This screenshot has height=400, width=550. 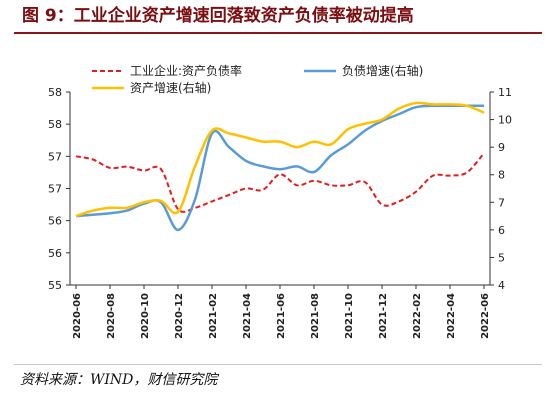 What do you see at coordinates (501, 285) in the screenshot?
I see `right-tick-label: 4` at bounding box center [501, 285].